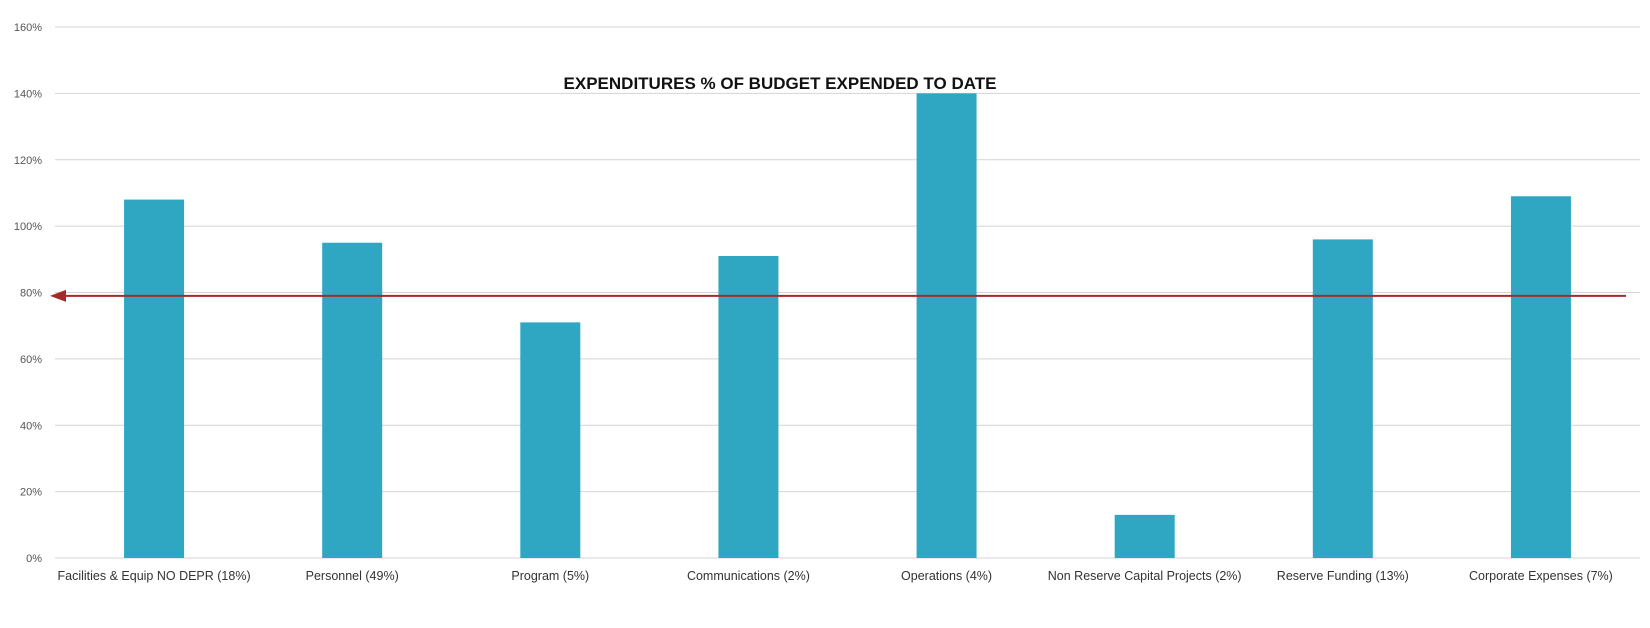  What do you see at coordinates (58, 295) in the screenshot?
I see `reference-arrow-head` at bounding box center [58, 295].